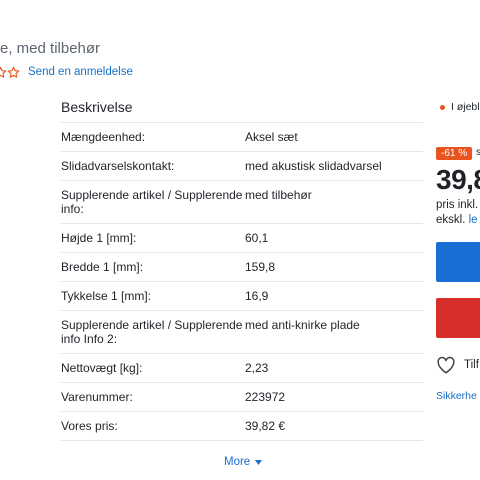 This screenshot has width=480, height=480. What do you see at coordinates (302, 325) in the screenshot?
I see `spec-value: med anti-knirke plade` at bounding box center [302, 325].